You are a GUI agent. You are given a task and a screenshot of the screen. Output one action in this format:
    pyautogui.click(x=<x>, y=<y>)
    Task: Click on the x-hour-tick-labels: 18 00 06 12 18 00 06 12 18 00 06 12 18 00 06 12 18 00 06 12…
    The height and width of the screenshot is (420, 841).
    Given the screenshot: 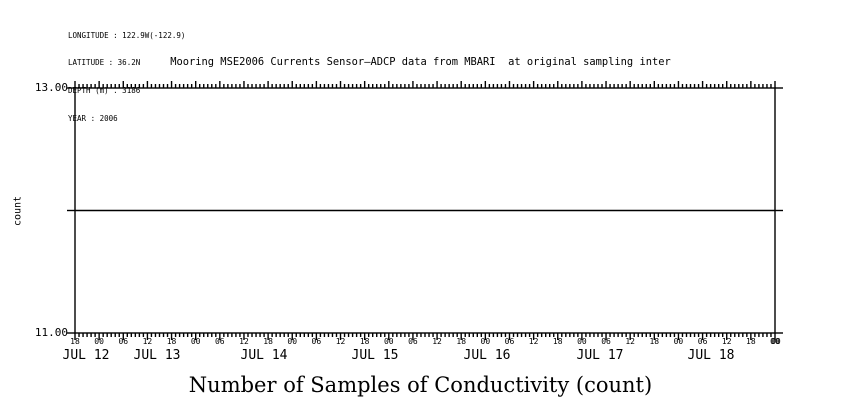 What is the action you would take?
    pyautogui.click(x=420, y=342)
    